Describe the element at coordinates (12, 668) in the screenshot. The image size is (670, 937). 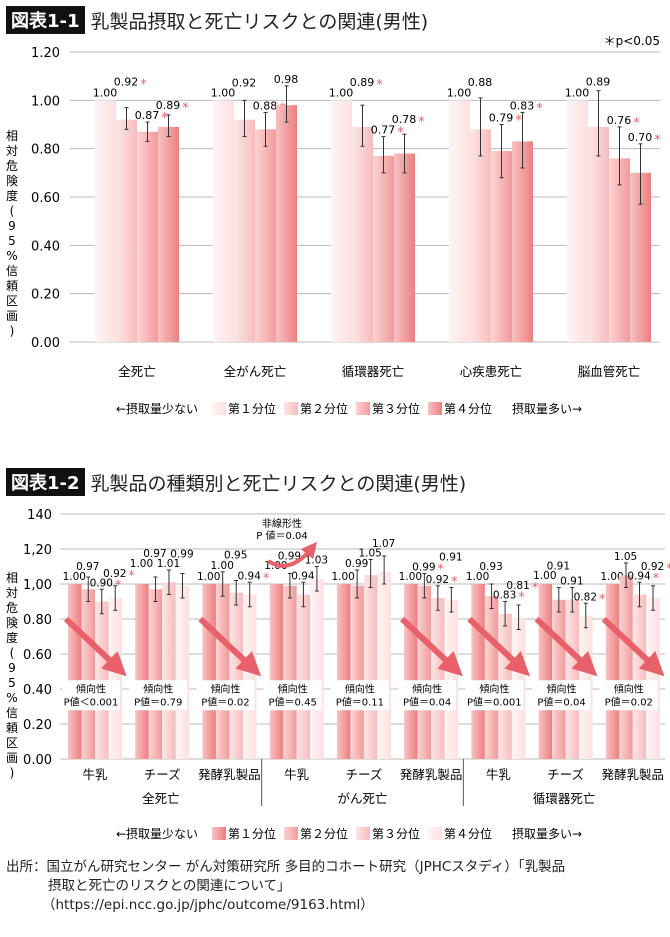
I see `y-axis-label: 9` at that location.